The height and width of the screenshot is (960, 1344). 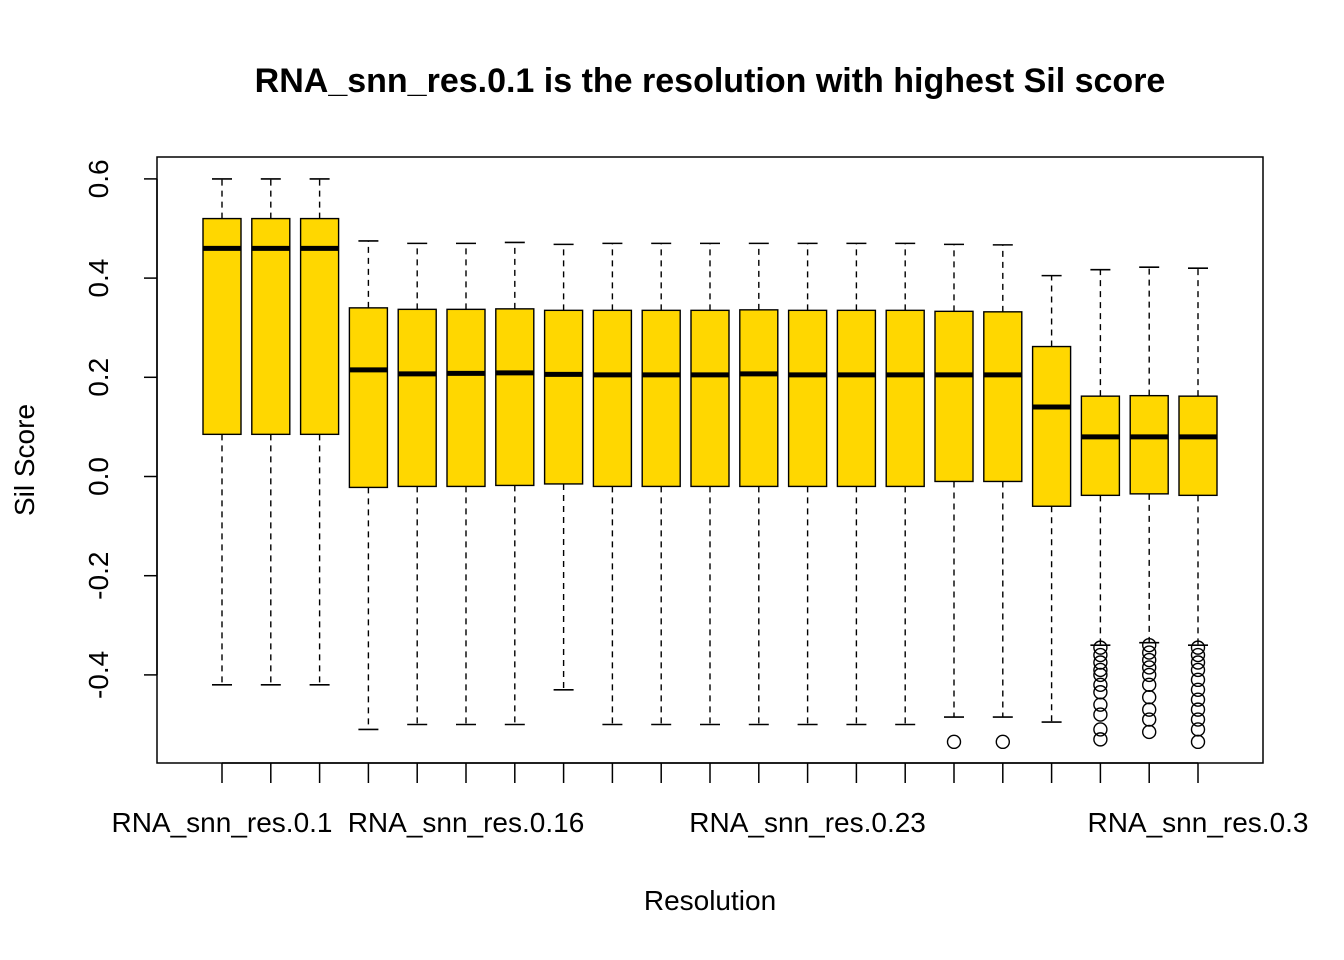 I want to click on y-axis: -0.4 -0.2 0.0 0.2 0.4 0.6, so click(x=120, y=429).